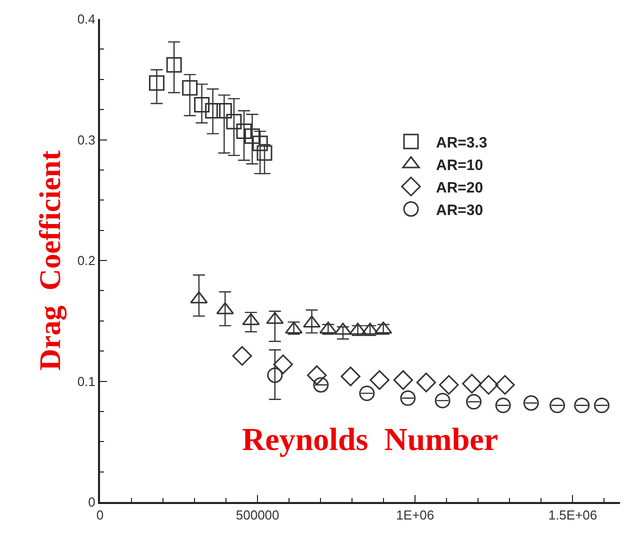  I want to click on y-tick-label: 0.2, so click(86, 260).